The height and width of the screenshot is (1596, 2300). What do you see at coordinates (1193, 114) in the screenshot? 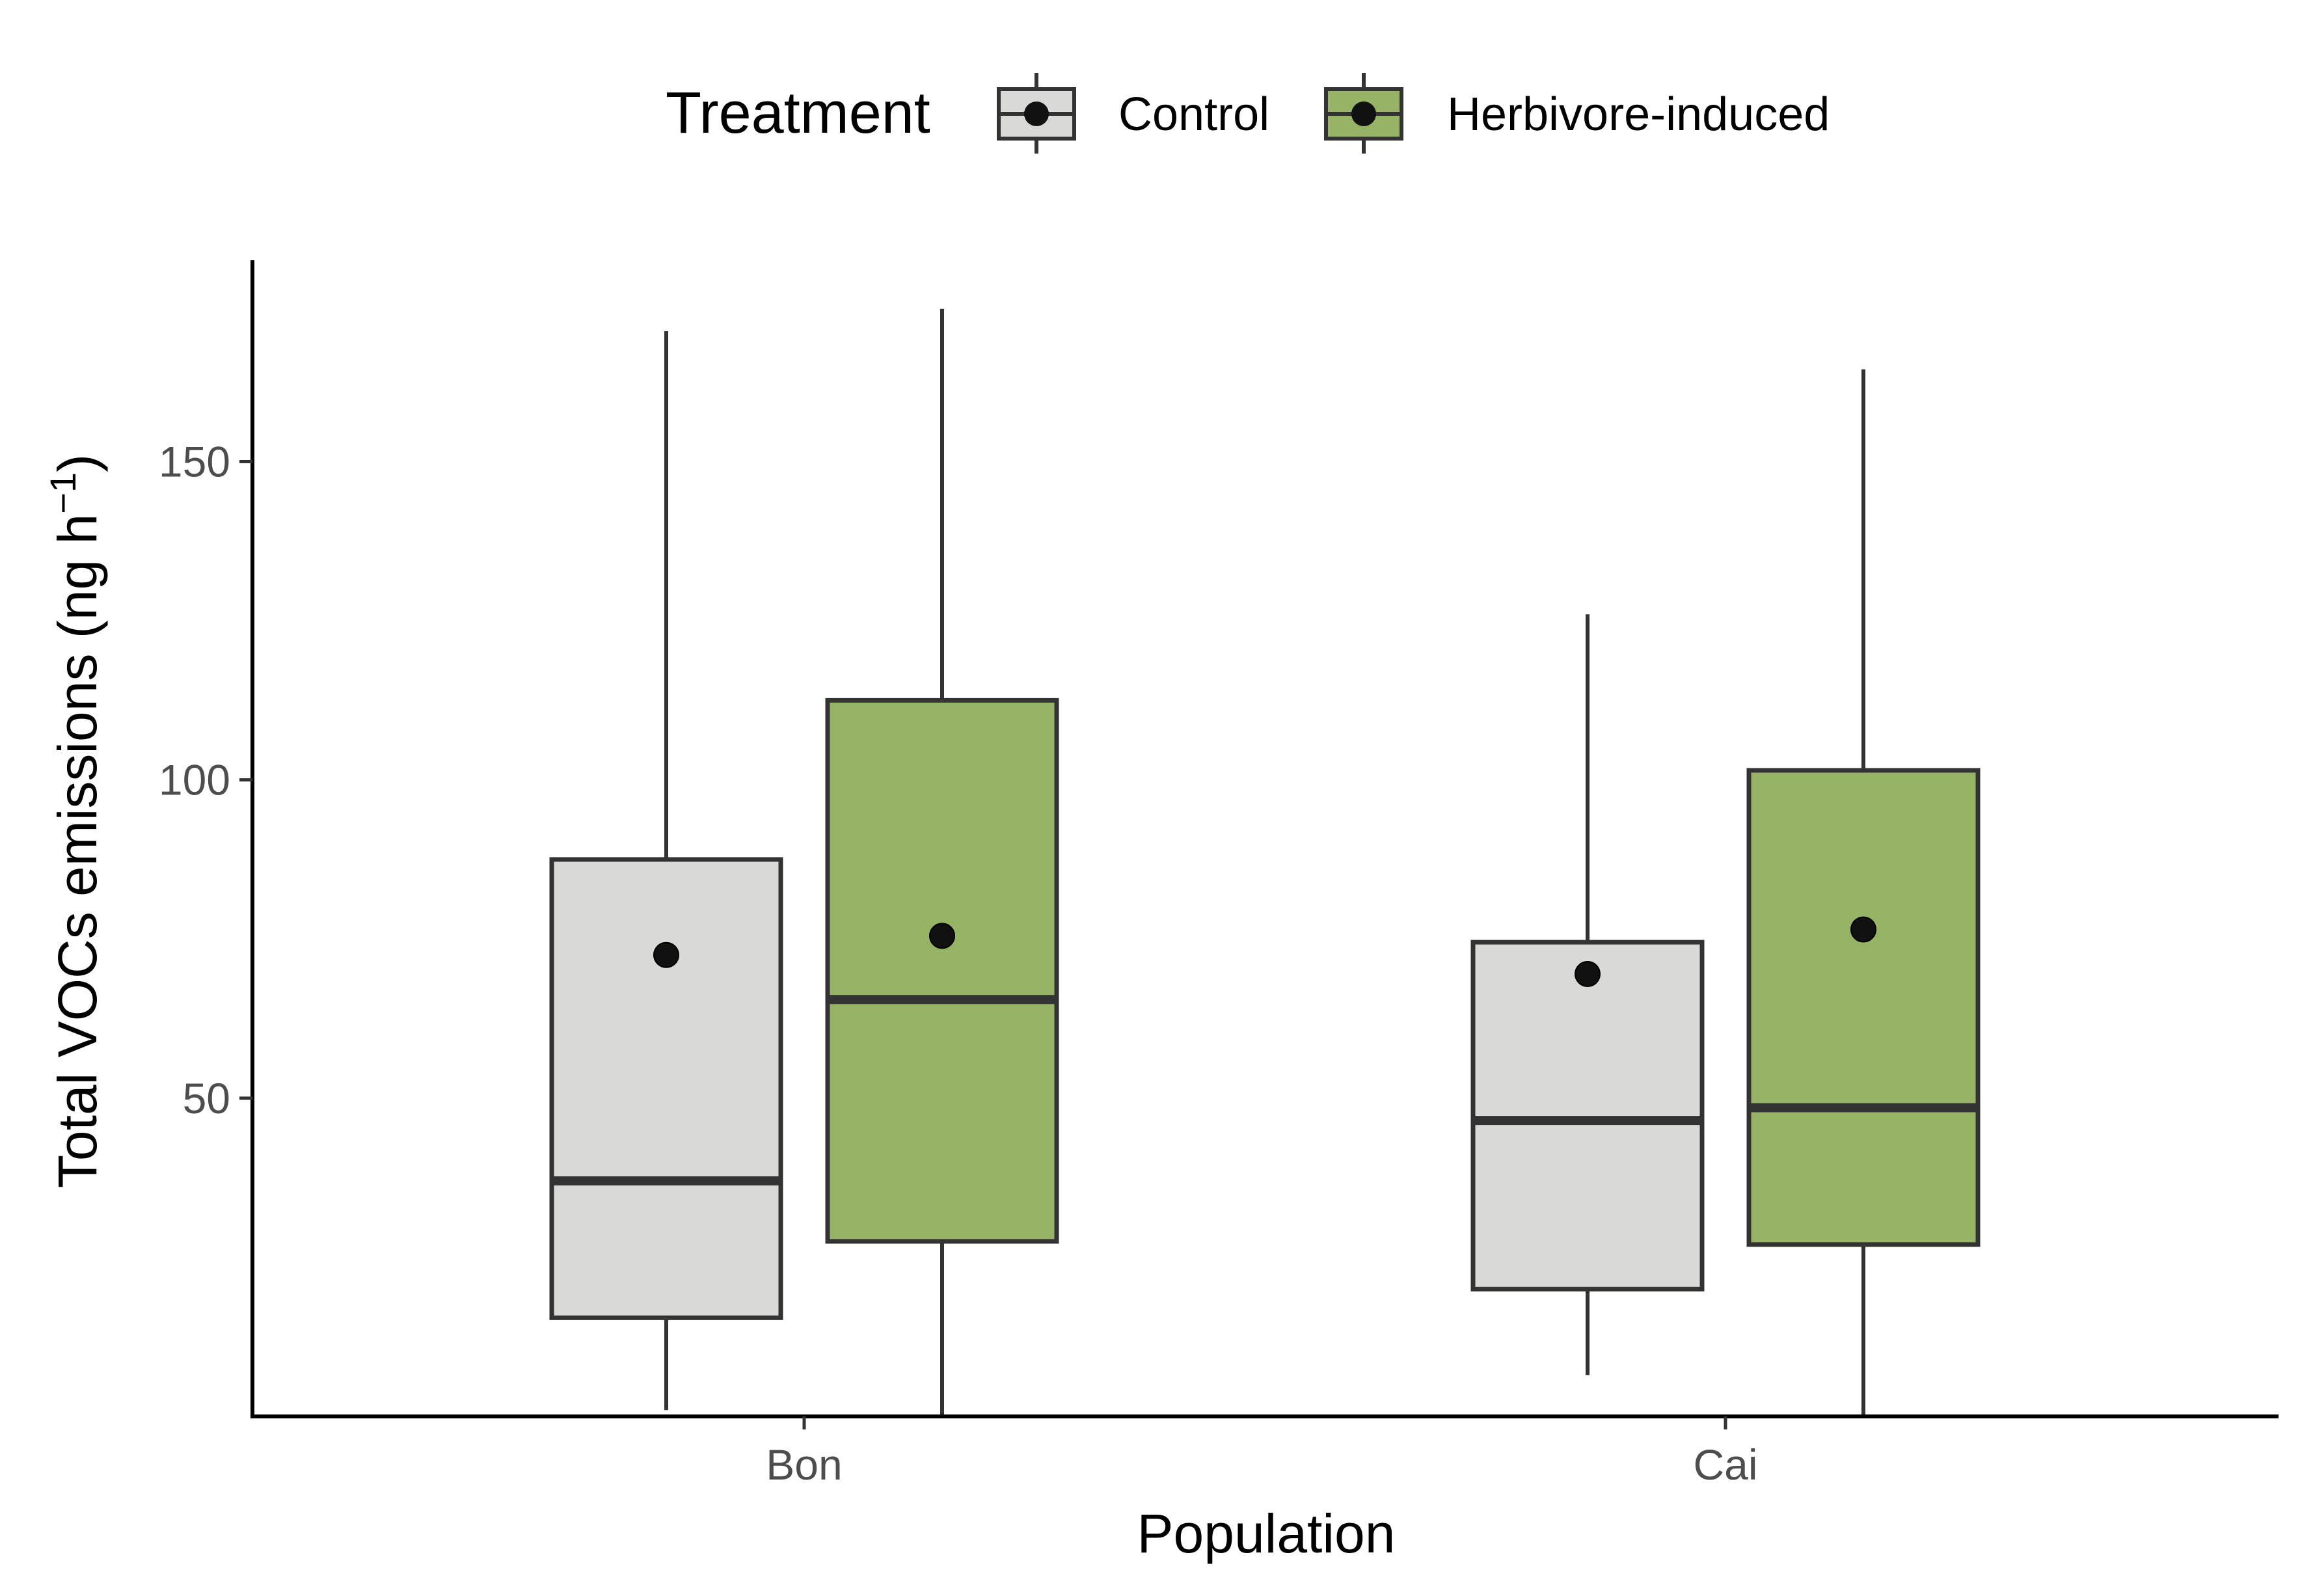
I see `legend-label: Control` at bounding box center [1193, 114].